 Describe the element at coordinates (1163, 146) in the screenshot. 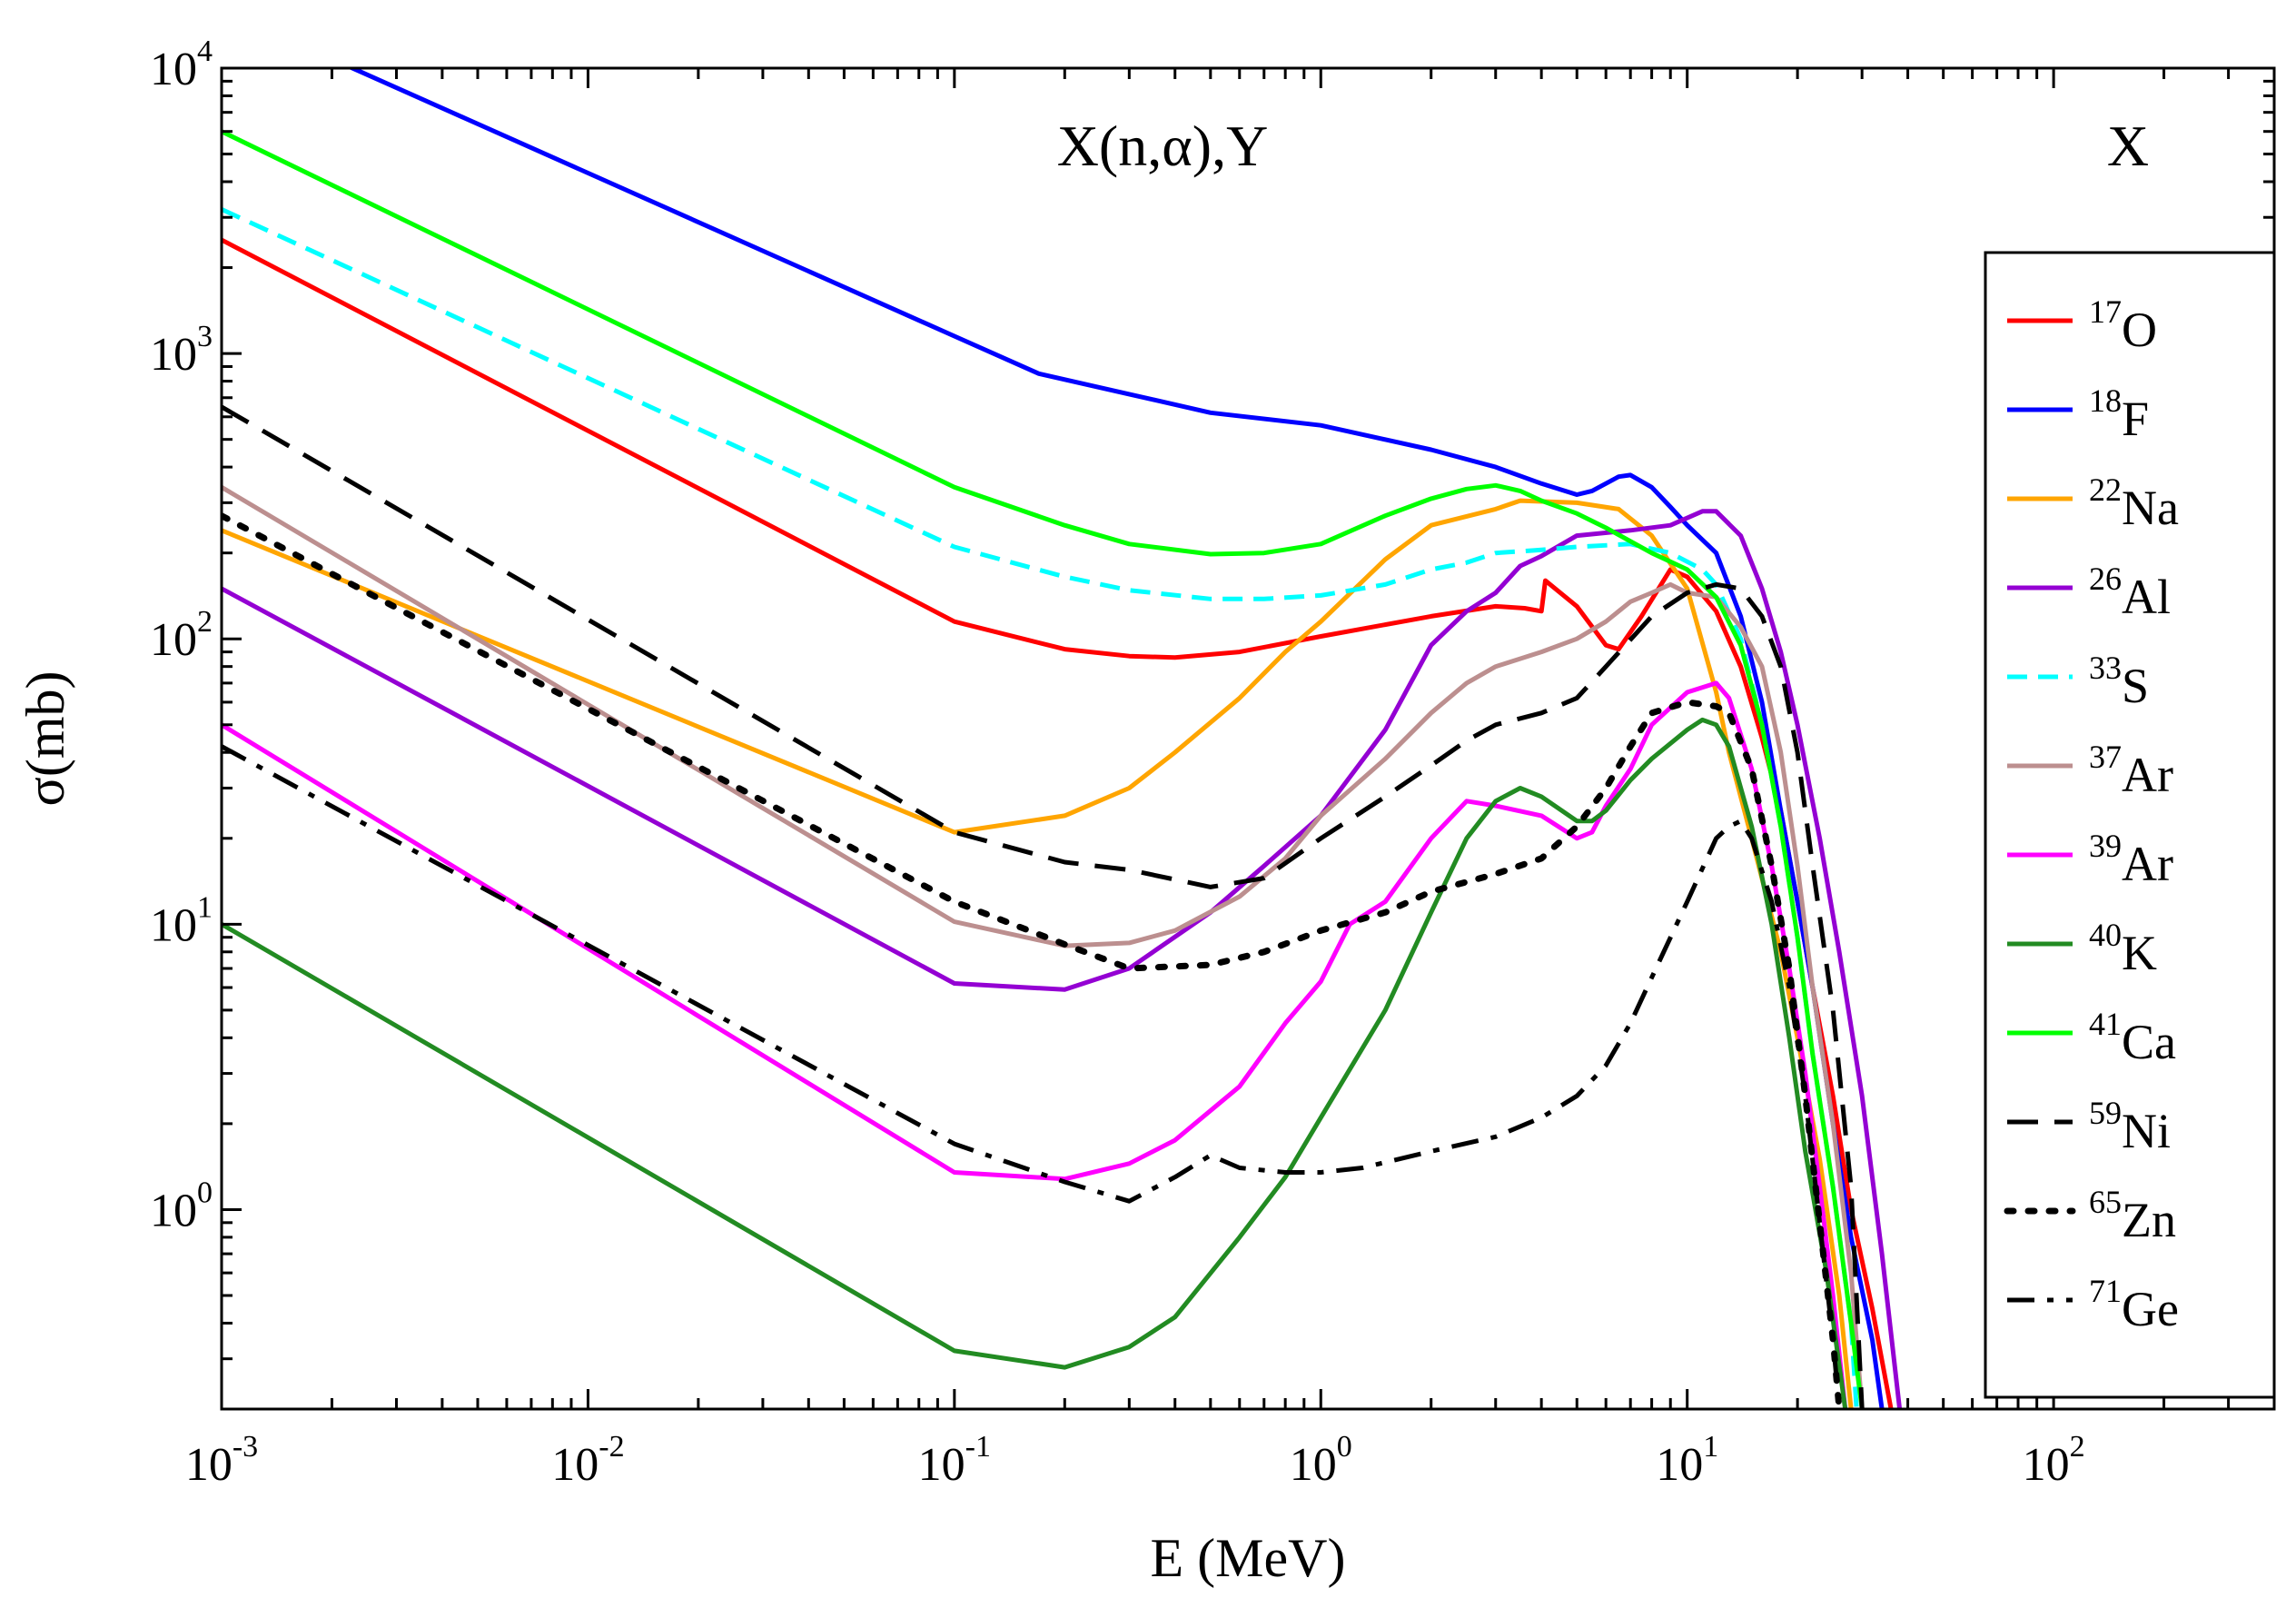

I see `annotation-reaction: X(n,α),Y` at that location.